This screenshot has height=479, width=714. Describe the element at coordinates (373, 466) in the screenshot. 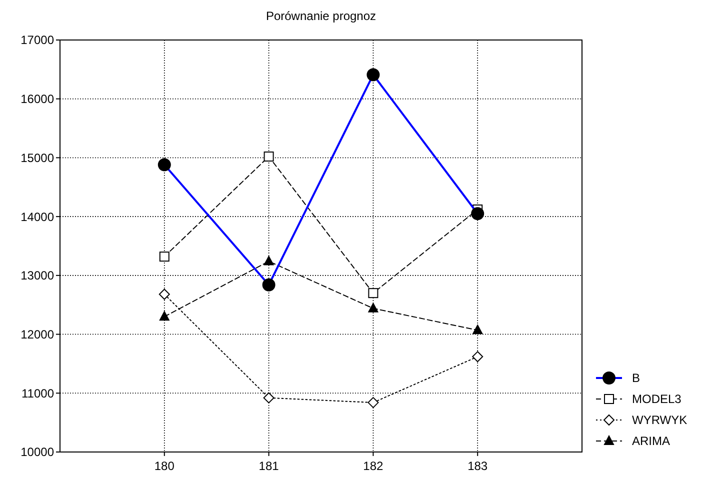

I see `x-tick-label: 182` at that location.